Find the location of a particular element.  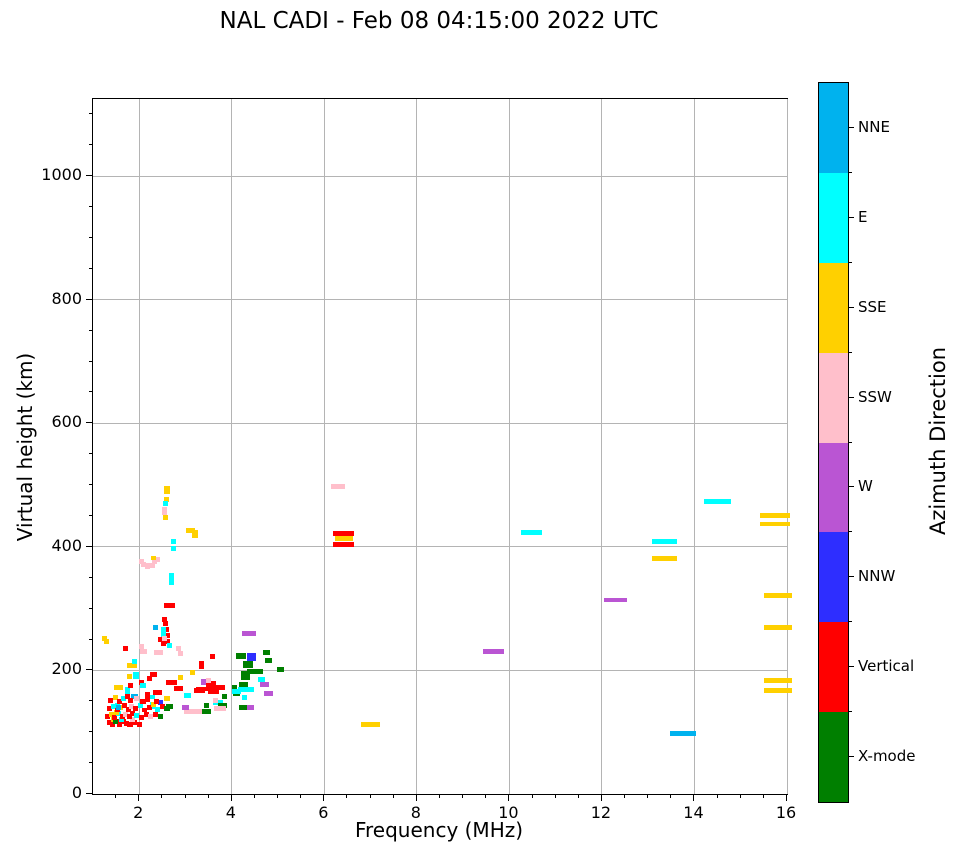

colorbar-boundary-tick is located at coordinates (850, 262).